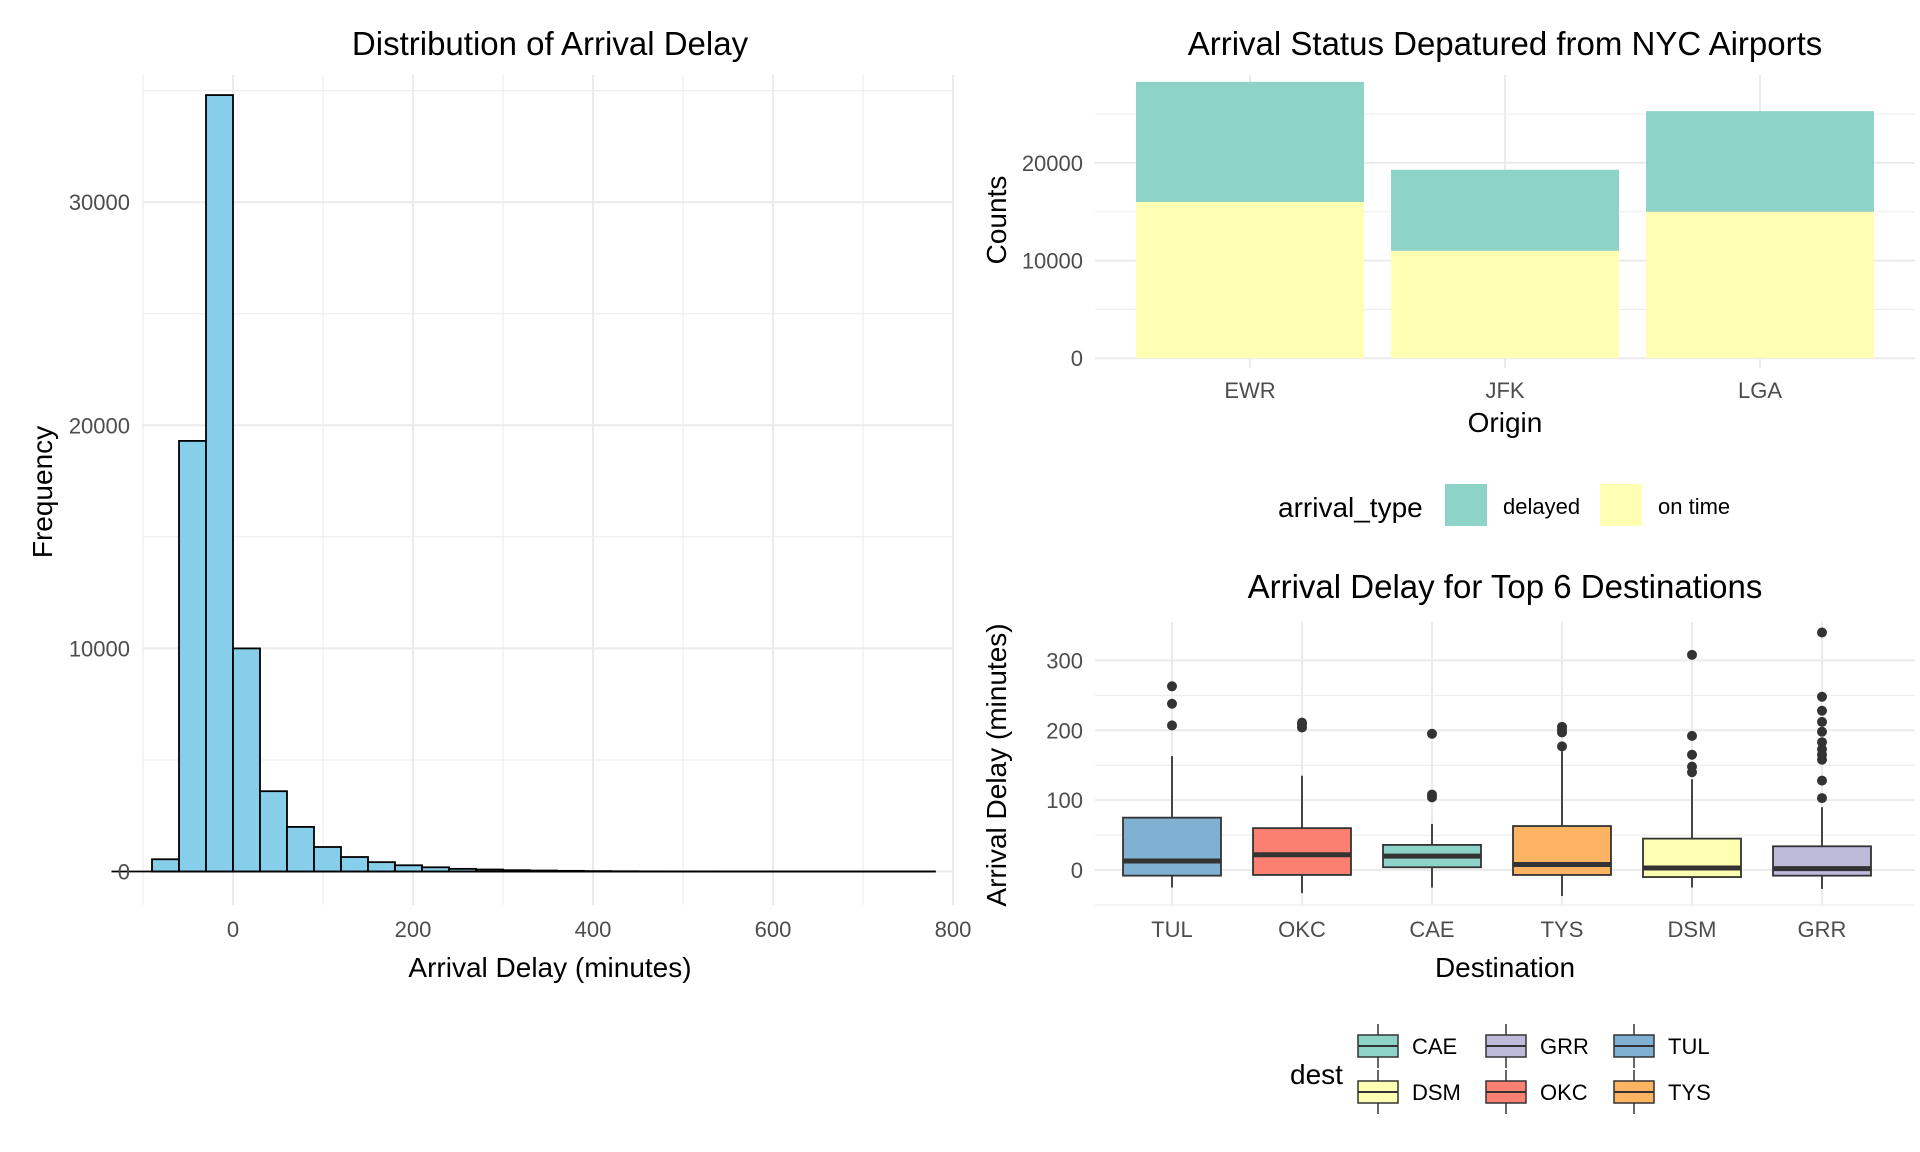 This screenshot has width=1920, height=1152. I want to click on x-tick-label: 200, so click(413, 929).